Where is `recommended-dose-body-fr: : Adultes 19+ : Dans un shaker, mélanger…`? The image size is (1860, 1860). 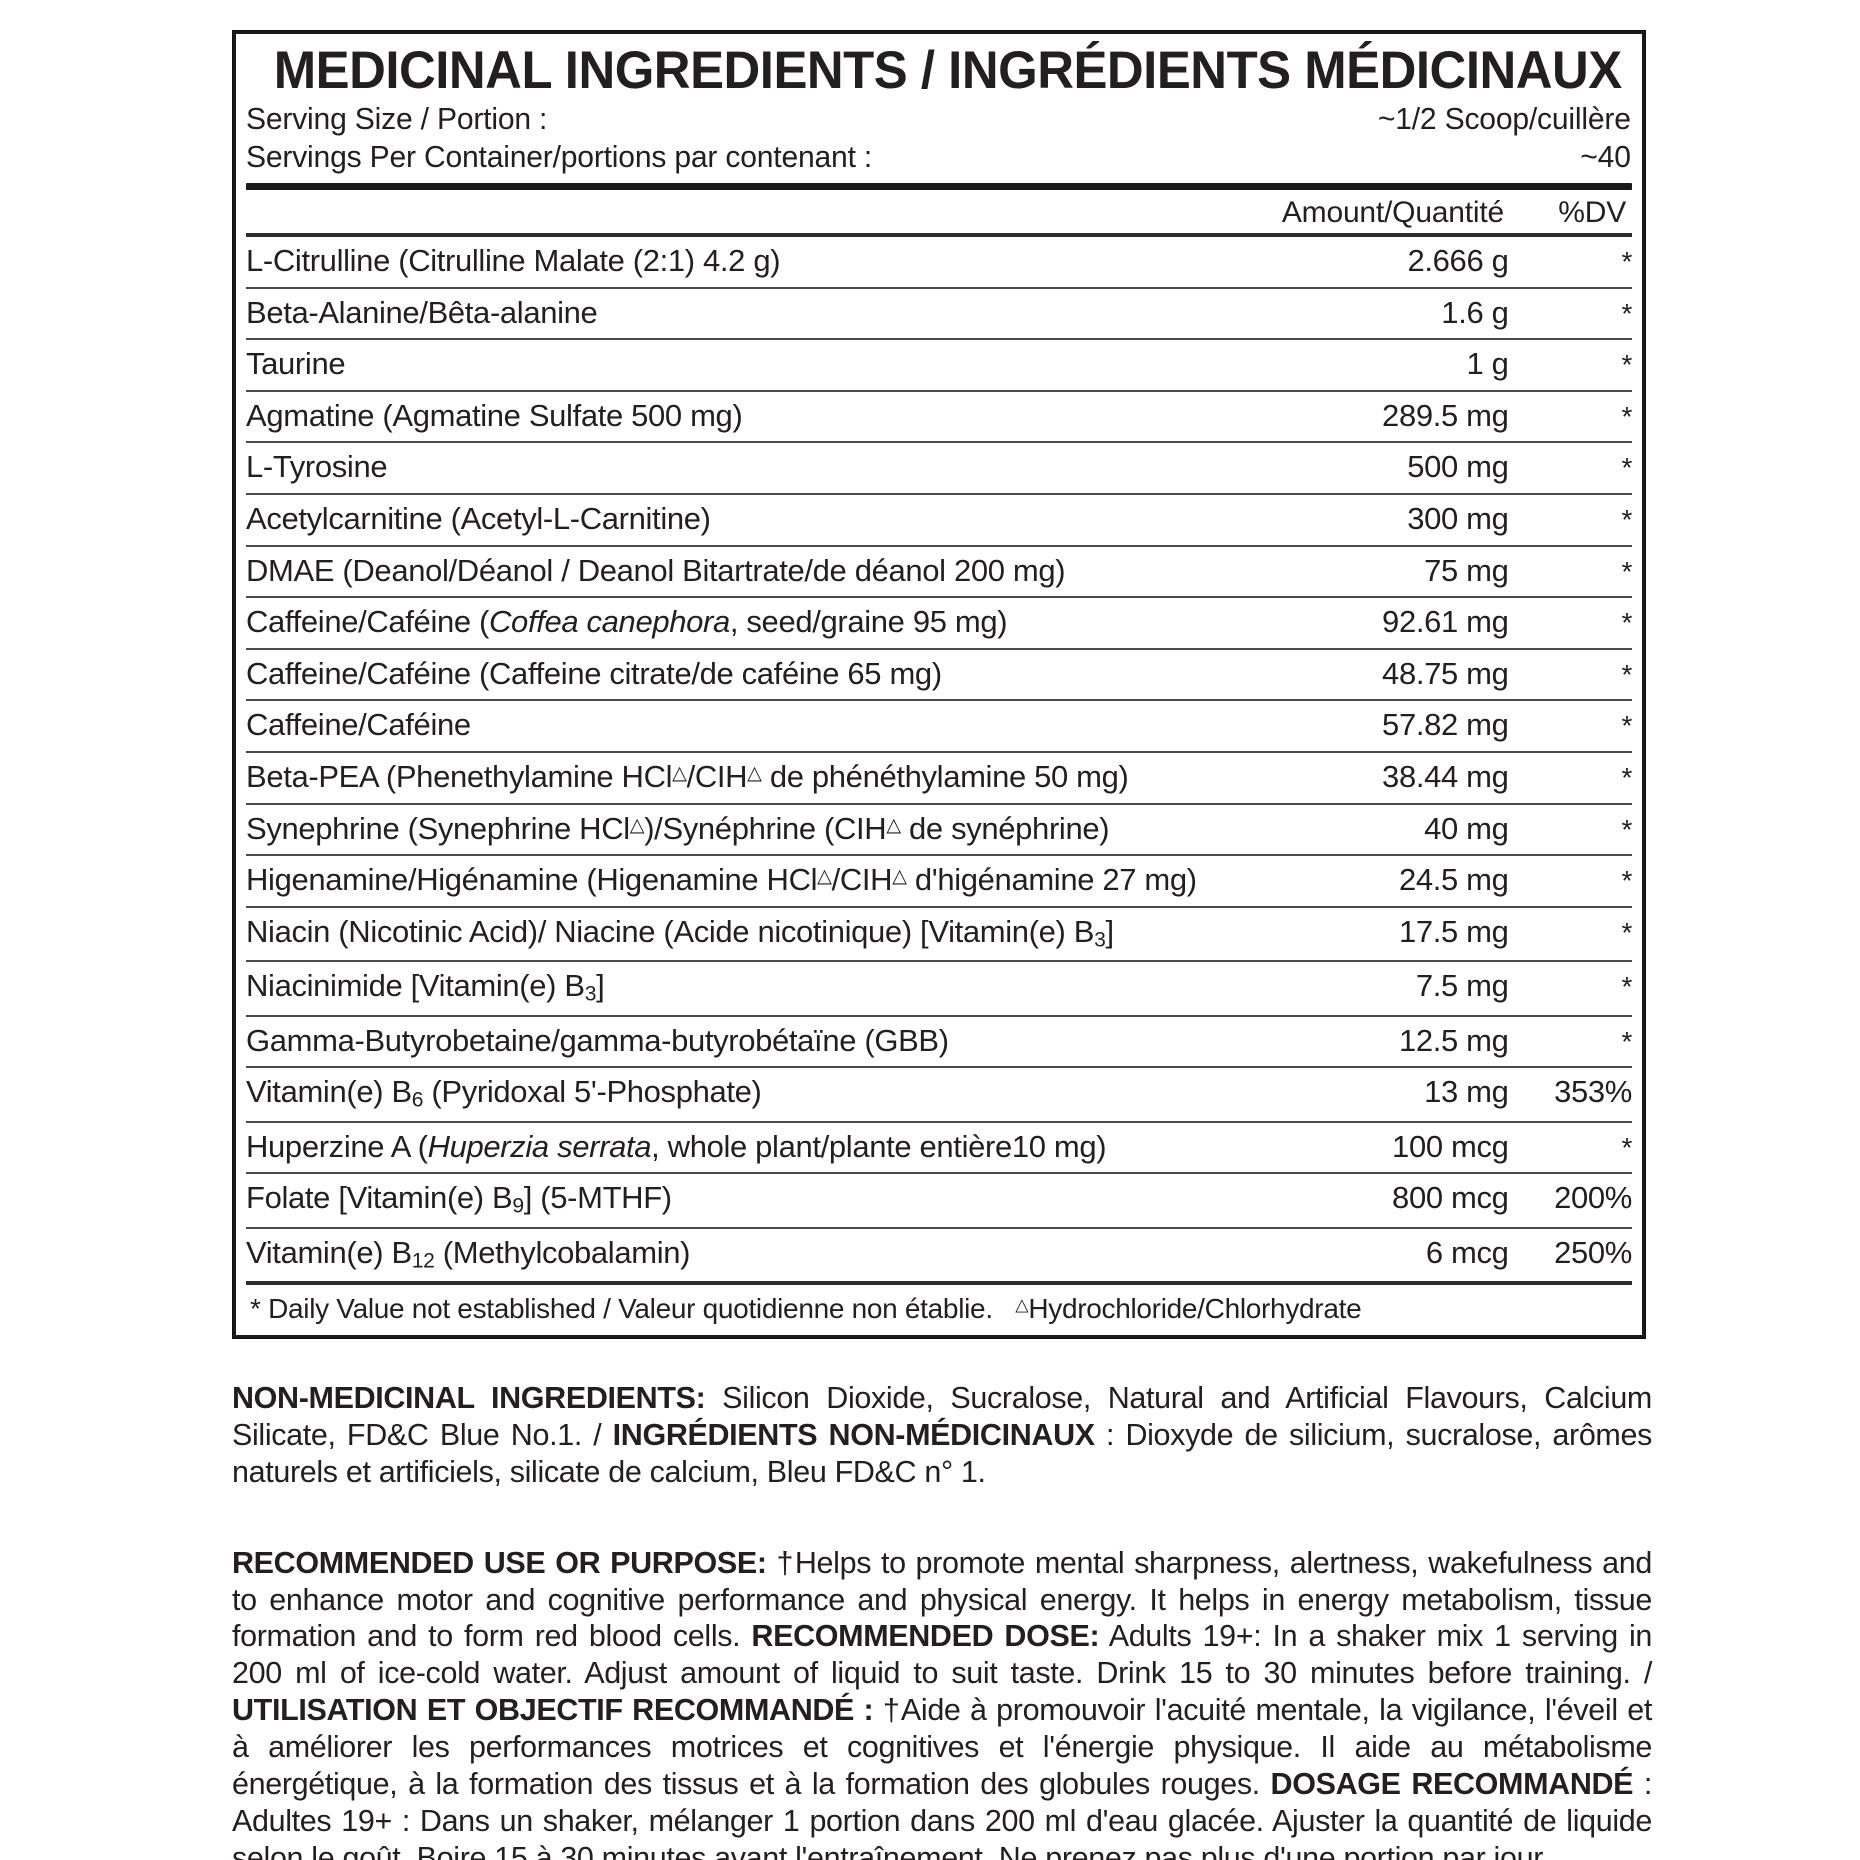 recommended-dose-body-fr: : Adultes 19+ : Dans un shaker, mélanger… is located at coordinates (942, 1813).